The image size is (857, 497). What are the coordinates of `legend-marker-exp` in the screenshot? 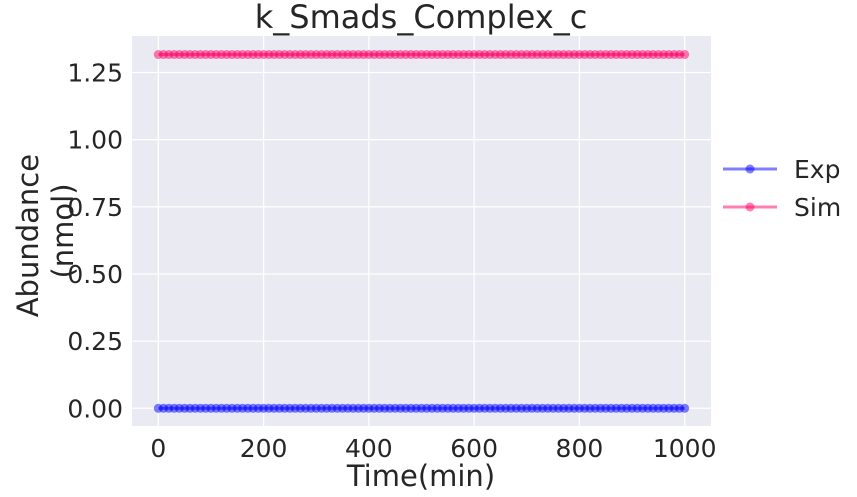 It's located at (750, 169).